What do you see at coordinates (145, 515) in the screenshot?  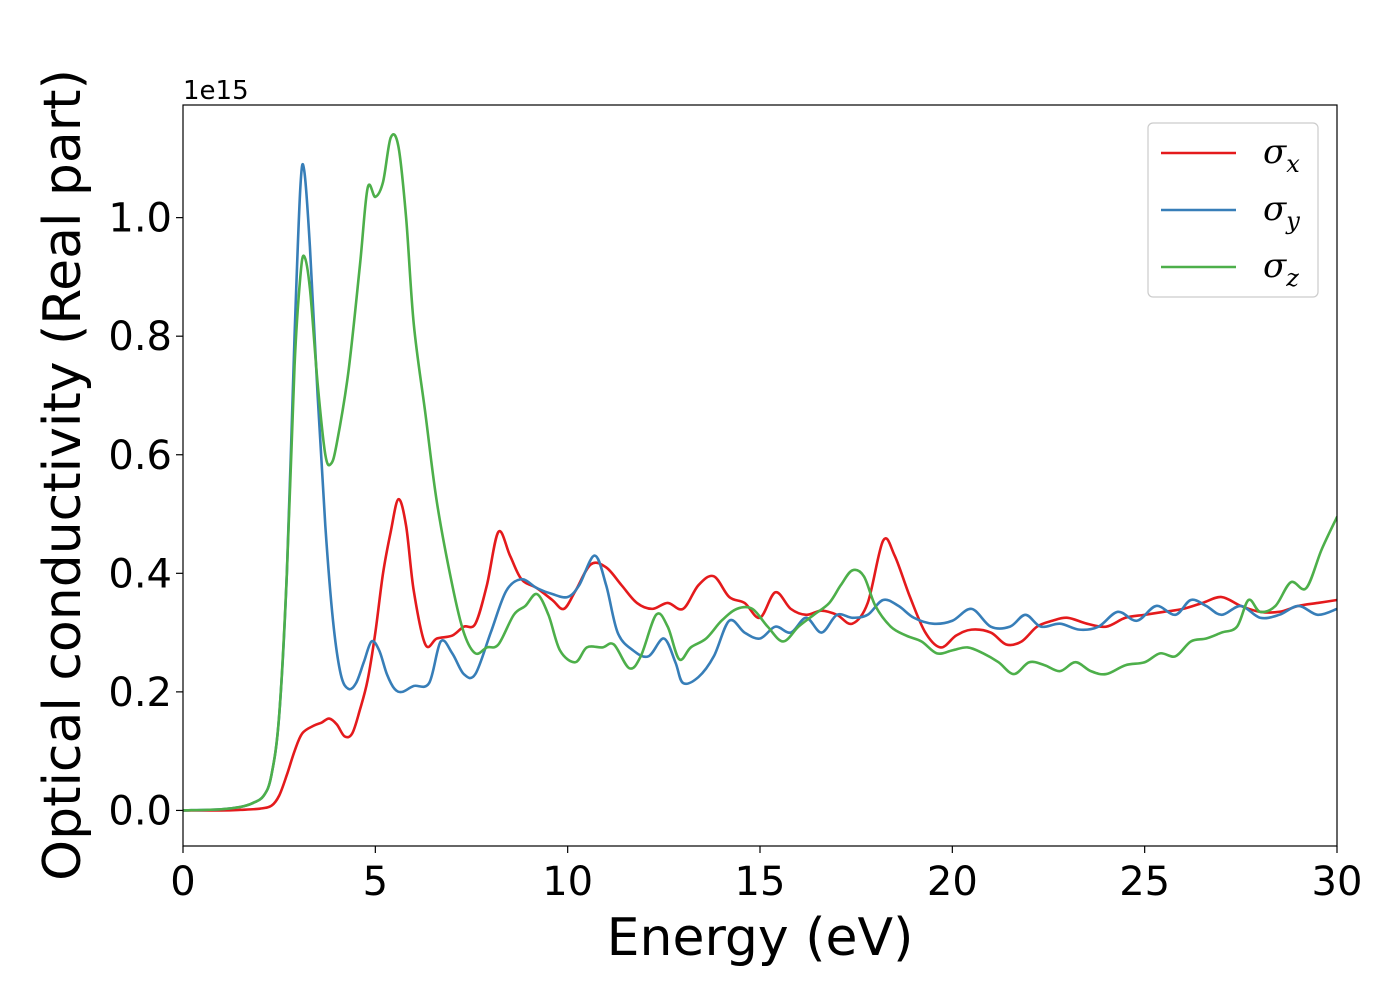 I see `y-axis: 0.0 0.2 0.4 0.6 0.8 1.0` at bounding box center [145, 515].